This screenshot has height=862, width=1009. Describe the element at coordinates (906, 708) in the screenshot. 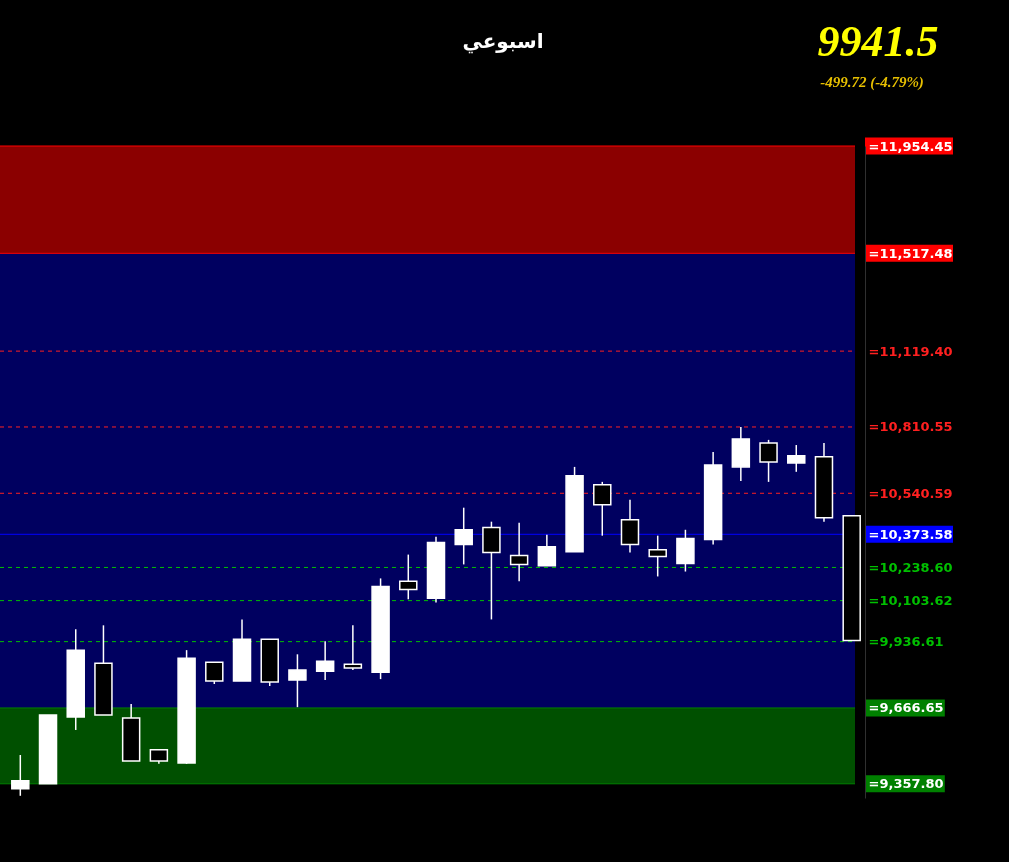

I see `y-tick-label: =9,666.65` at that location.